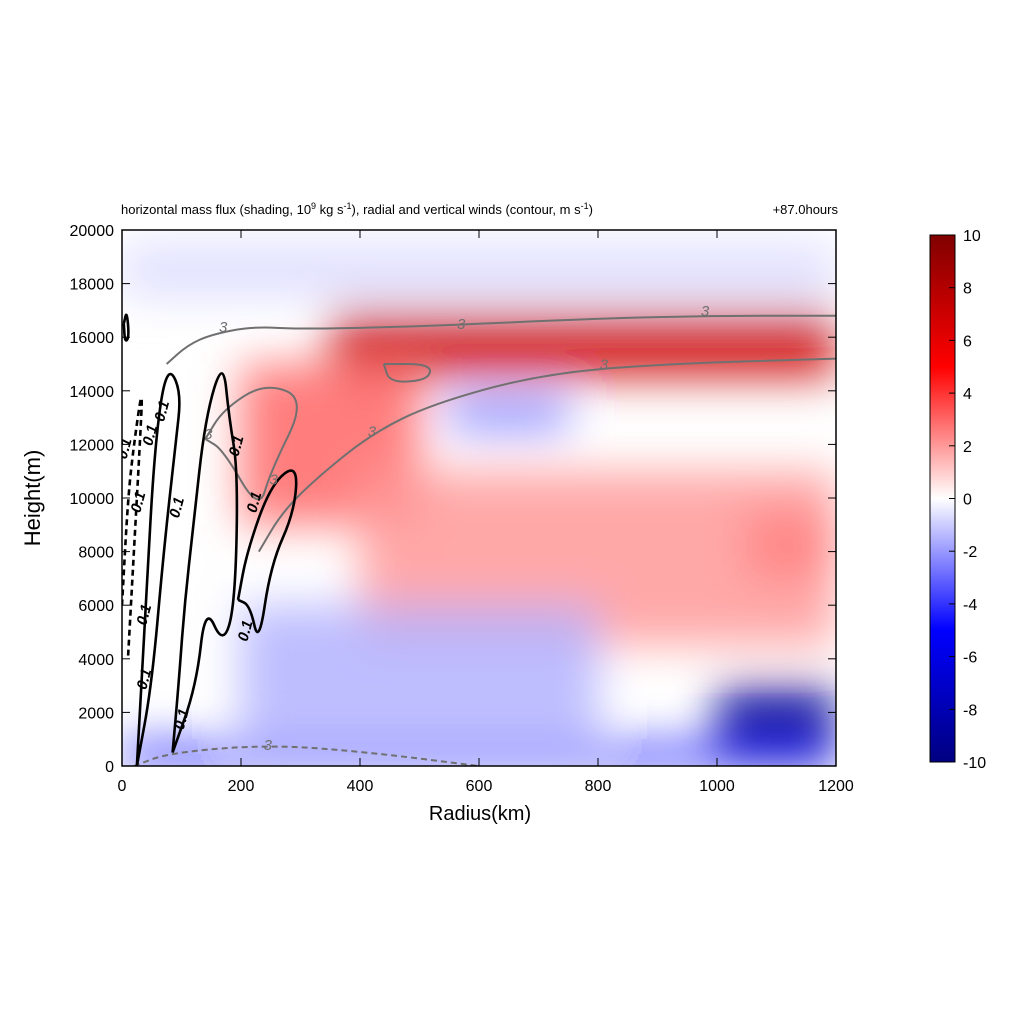 The width and height of the screenshot is (1024, 1024). I want to click on colorbar-ticks: 10 8 6 4 2 0 -2 -4 -6 -8 -10, so click(967, 500).